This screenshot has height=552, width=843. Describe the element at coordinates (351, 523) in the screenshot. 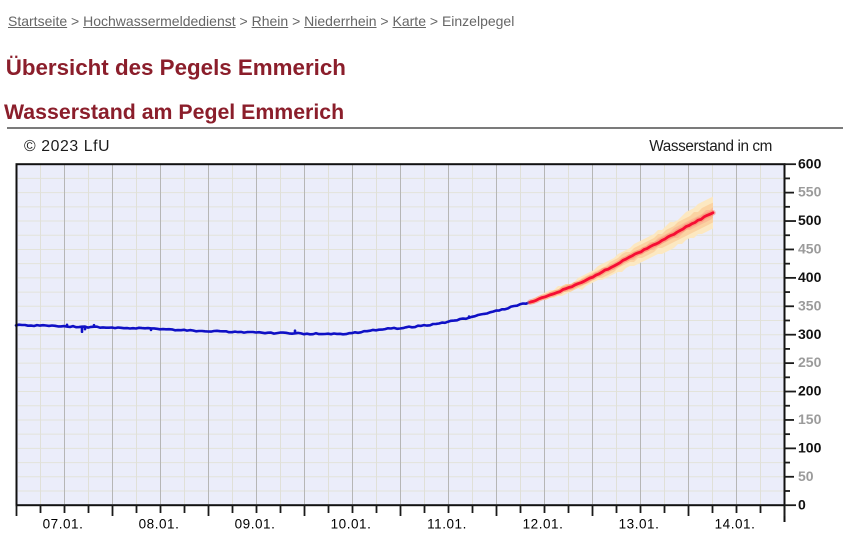

I see `svg-text: 10.01.` at that location.